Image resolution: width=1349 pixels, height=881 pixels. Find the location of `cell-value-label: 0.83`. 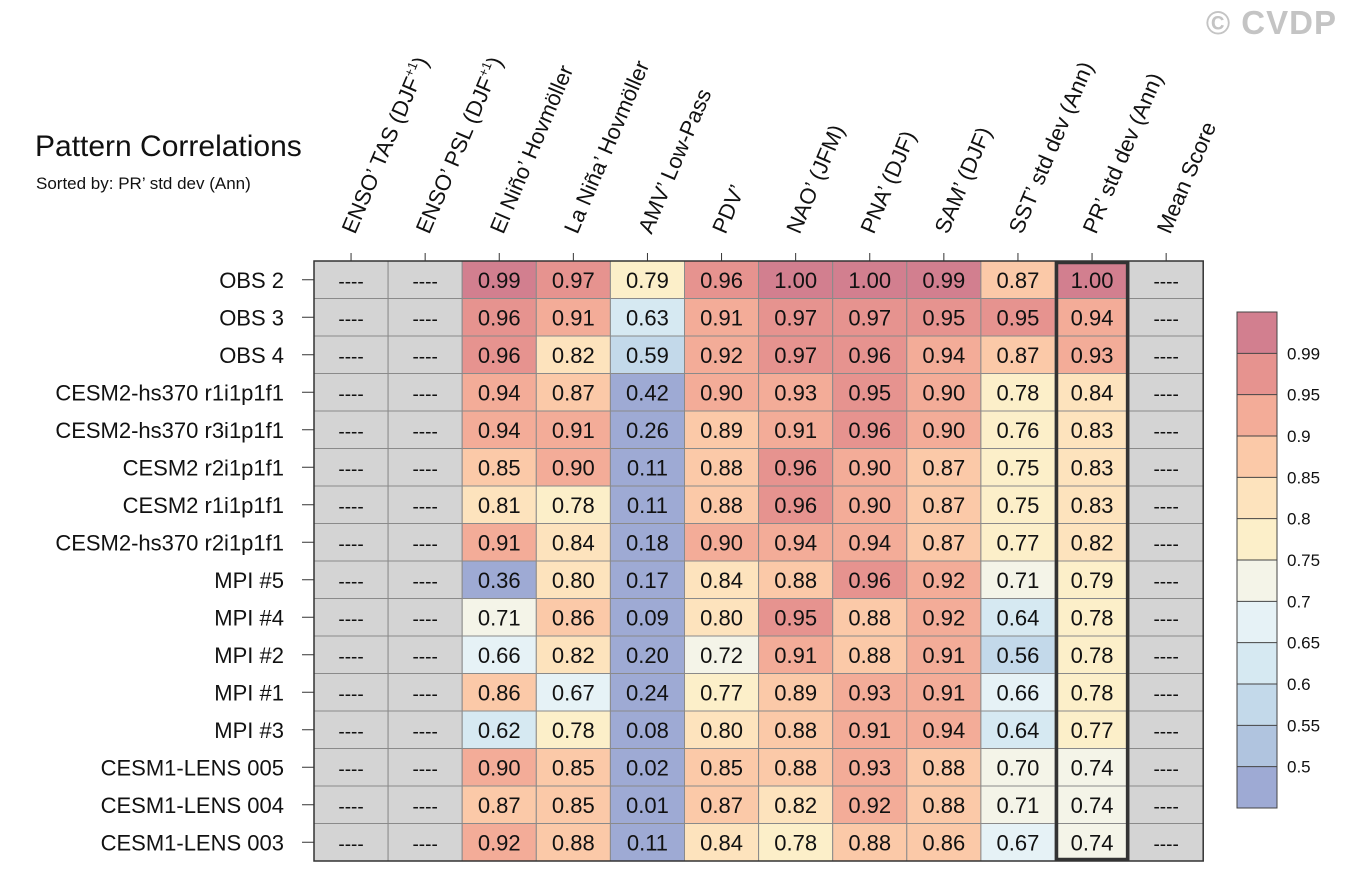

cell-value-label: 0.83 is located at coordinates (1092, 467).